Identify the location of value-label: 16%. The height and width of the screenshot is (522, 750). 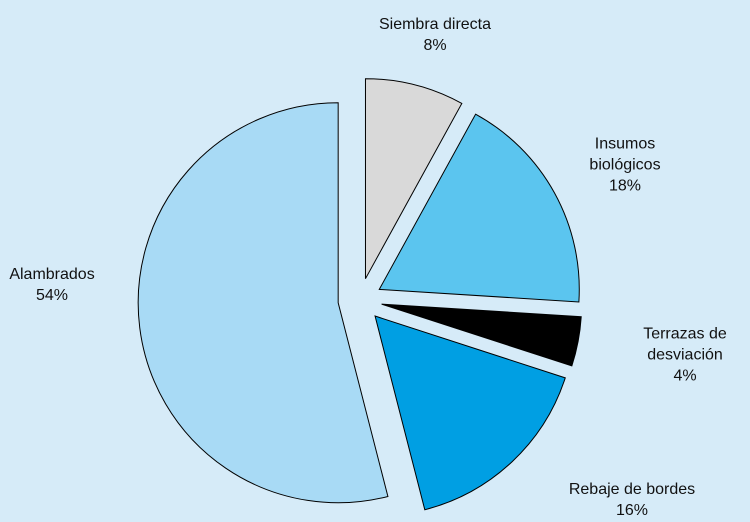
(632, 510).